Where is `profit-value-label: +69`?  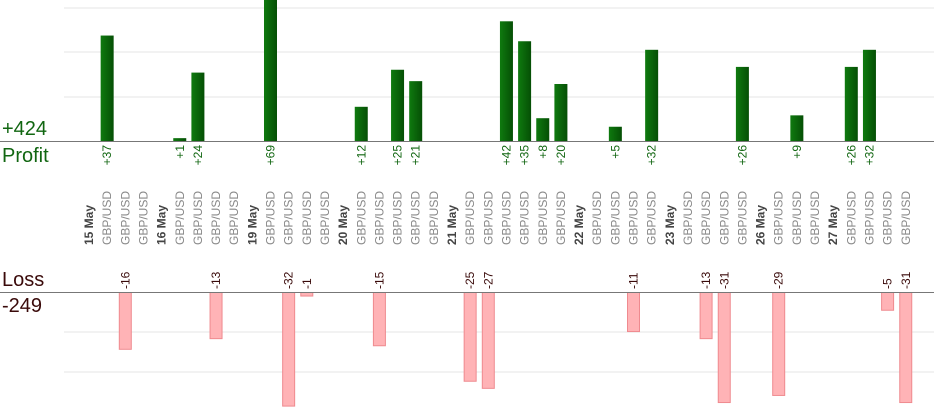
profit-value-label: +69 is located at coordinates (271, 155).